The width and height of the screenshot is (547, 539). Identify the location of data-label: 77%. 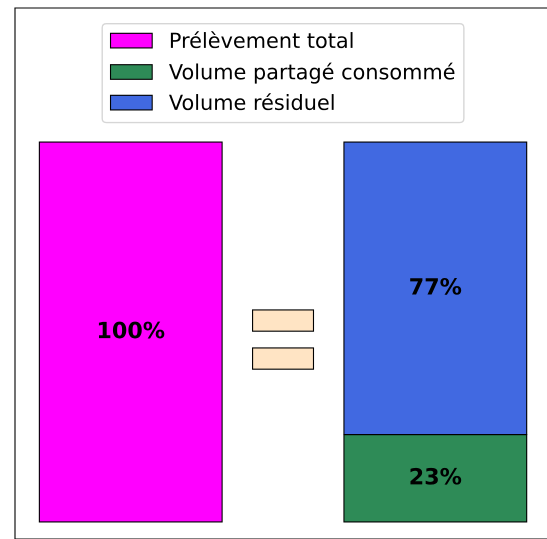
(436, 286).